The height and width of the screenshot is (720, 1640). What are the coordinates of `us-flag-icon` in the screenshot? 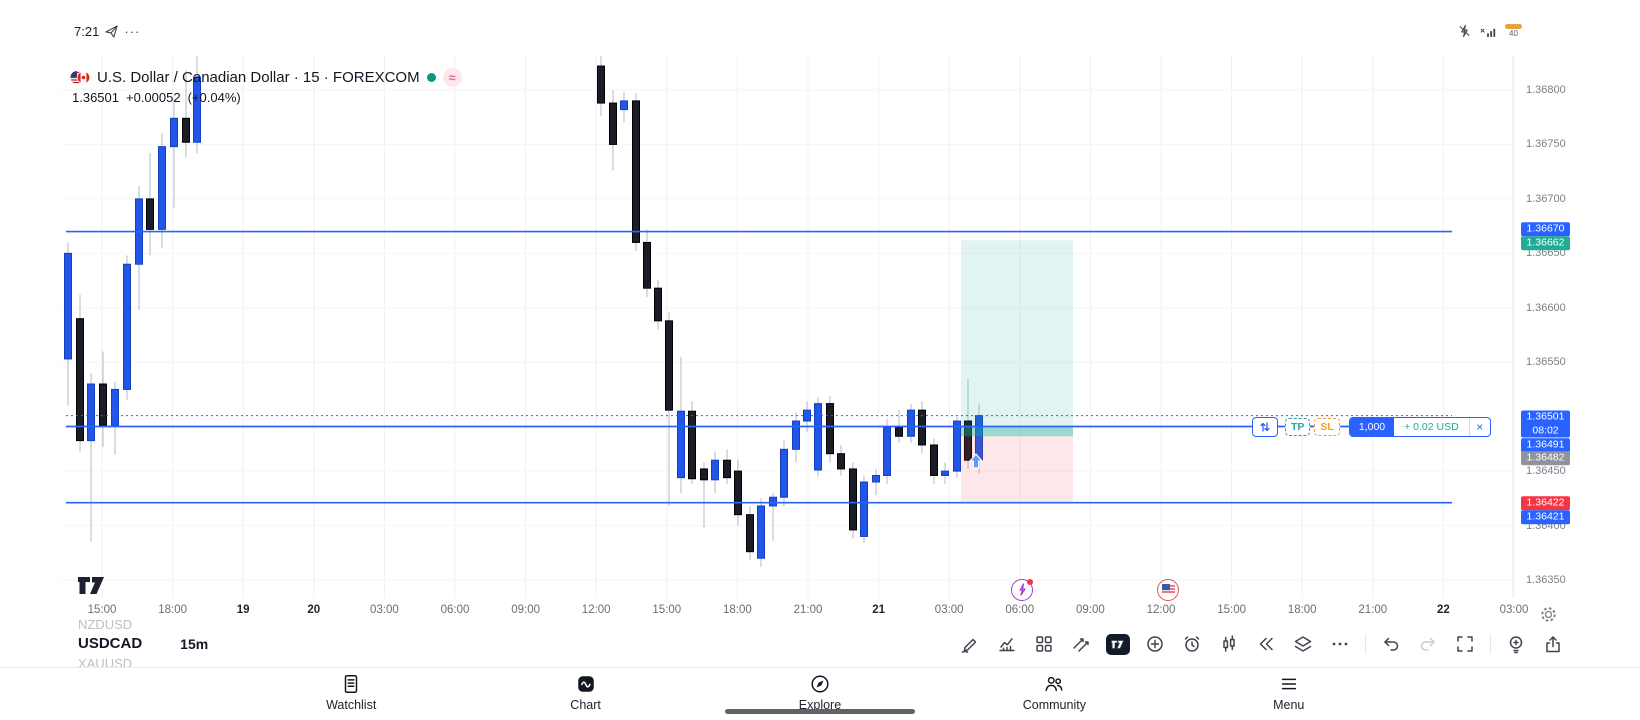 It's located at (1168, 588).